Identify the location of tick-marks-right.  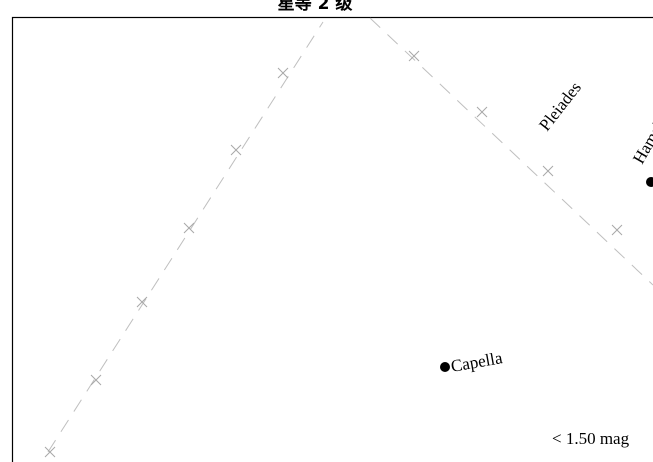
(515, 143).